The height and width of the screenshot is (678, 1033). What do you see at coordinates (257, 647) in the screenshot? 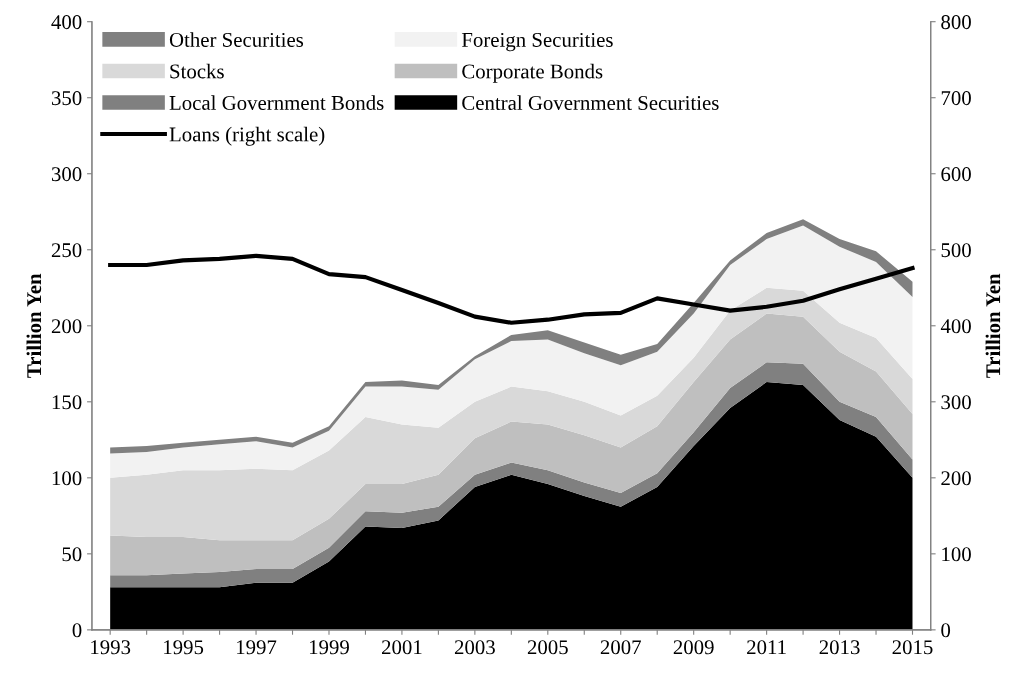
I see `x-tick-label: 1997` at bounding box center [257, 647].